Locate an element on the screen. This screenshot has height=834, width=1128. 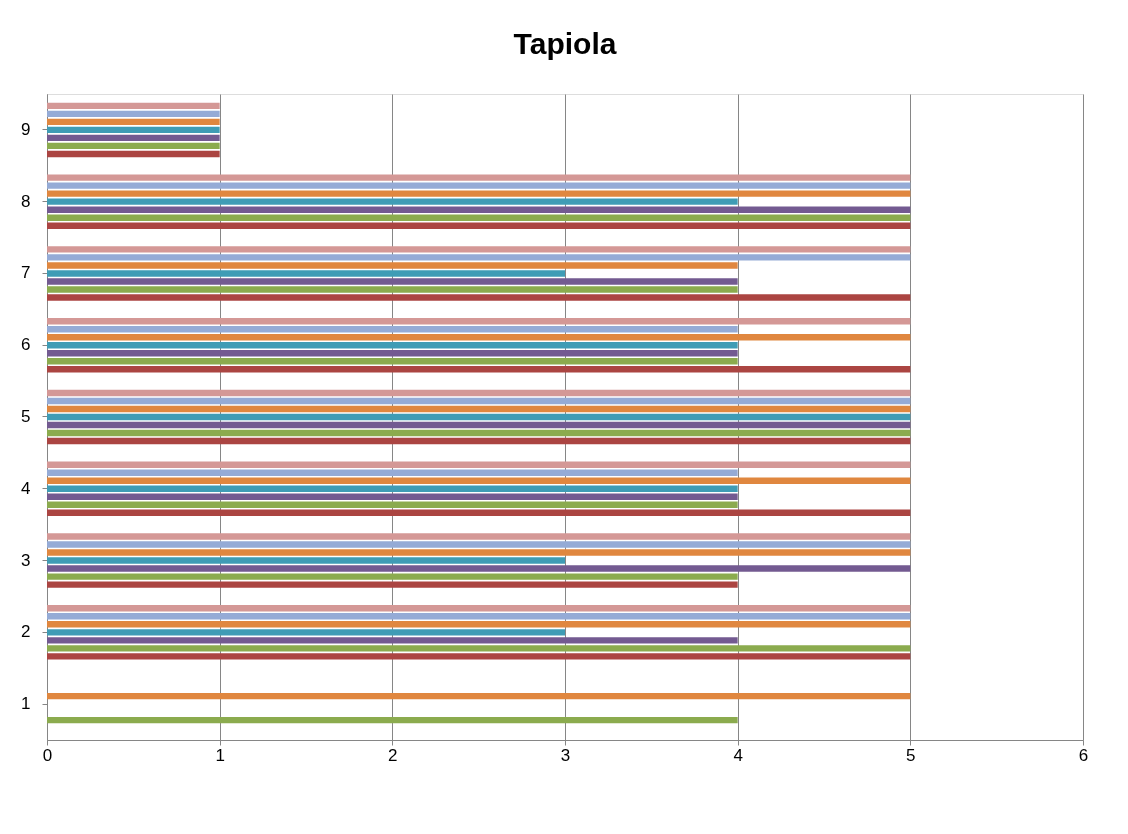
y-tick-label: 3 is located at coordinates (26, 560).